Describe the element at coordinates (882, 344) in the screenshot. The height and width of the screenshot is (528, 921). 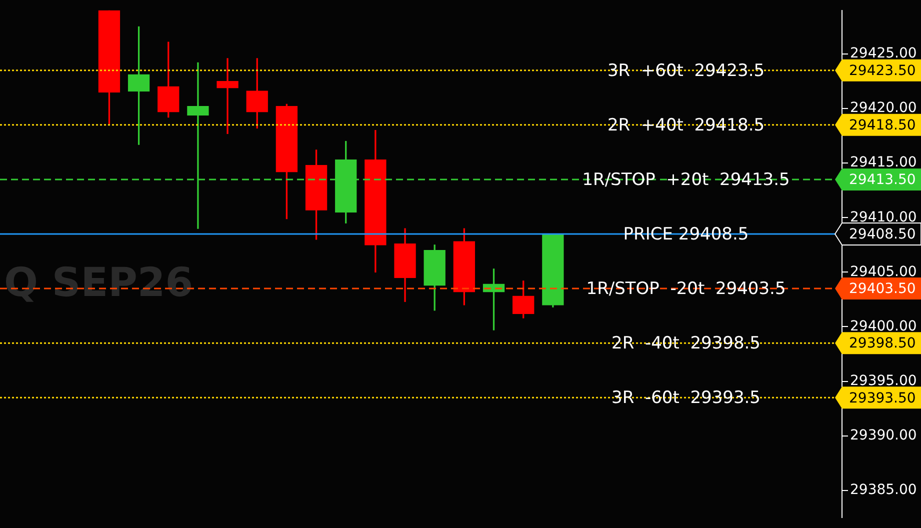
I see `y2-tick-label: 29398.50` at that location.